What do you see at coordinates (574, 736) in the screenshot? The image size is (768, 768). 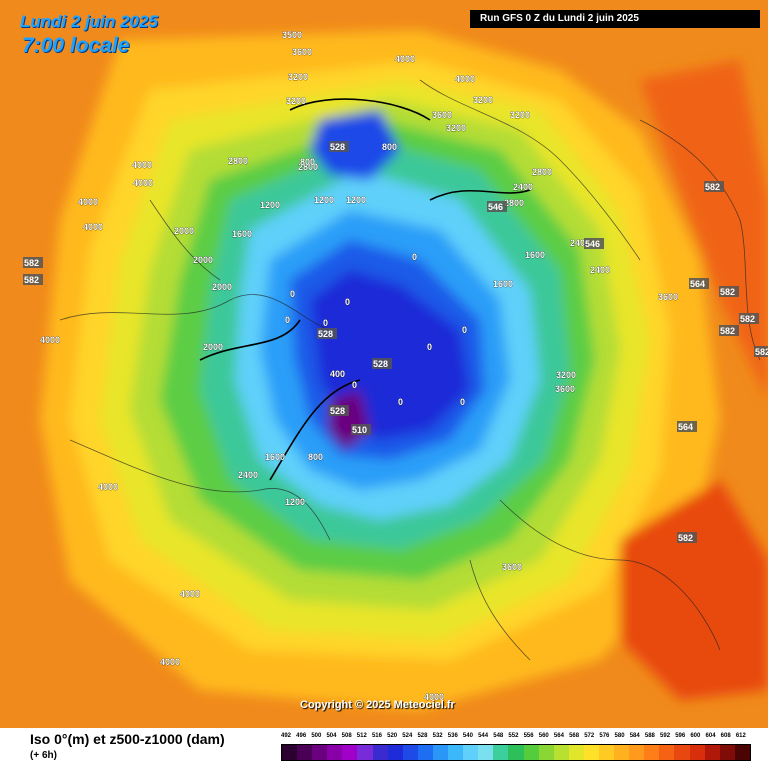 I see `legend-tick-label: 568` at bounding box center [574, 736].